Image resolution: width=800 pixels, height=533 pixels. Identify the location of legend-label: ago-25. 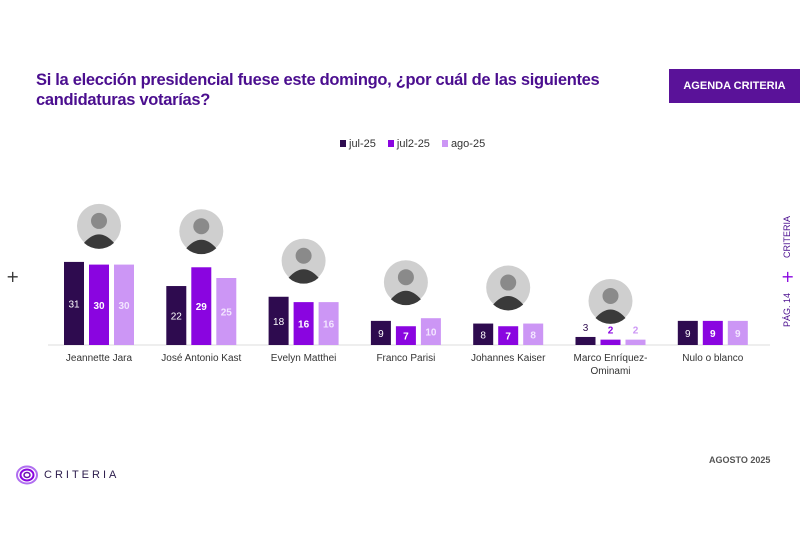
(468, 144).